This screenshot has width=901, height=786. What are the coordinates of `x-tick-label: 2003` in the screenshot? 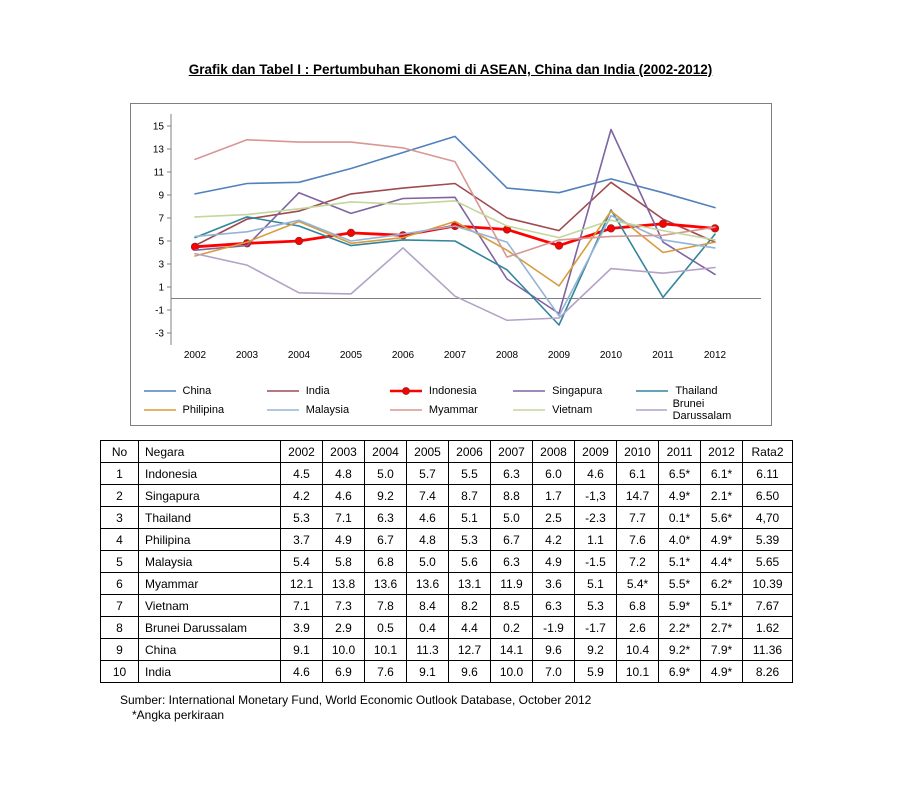 It's located at (246, 355).